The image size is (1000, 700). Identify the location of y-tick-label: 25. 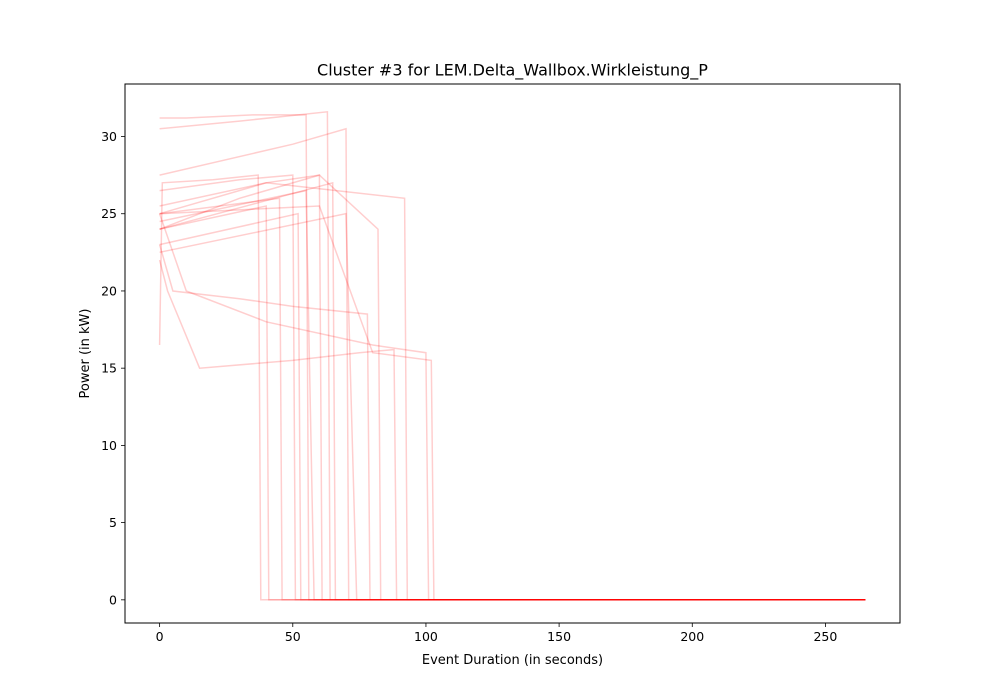
(109, 213).